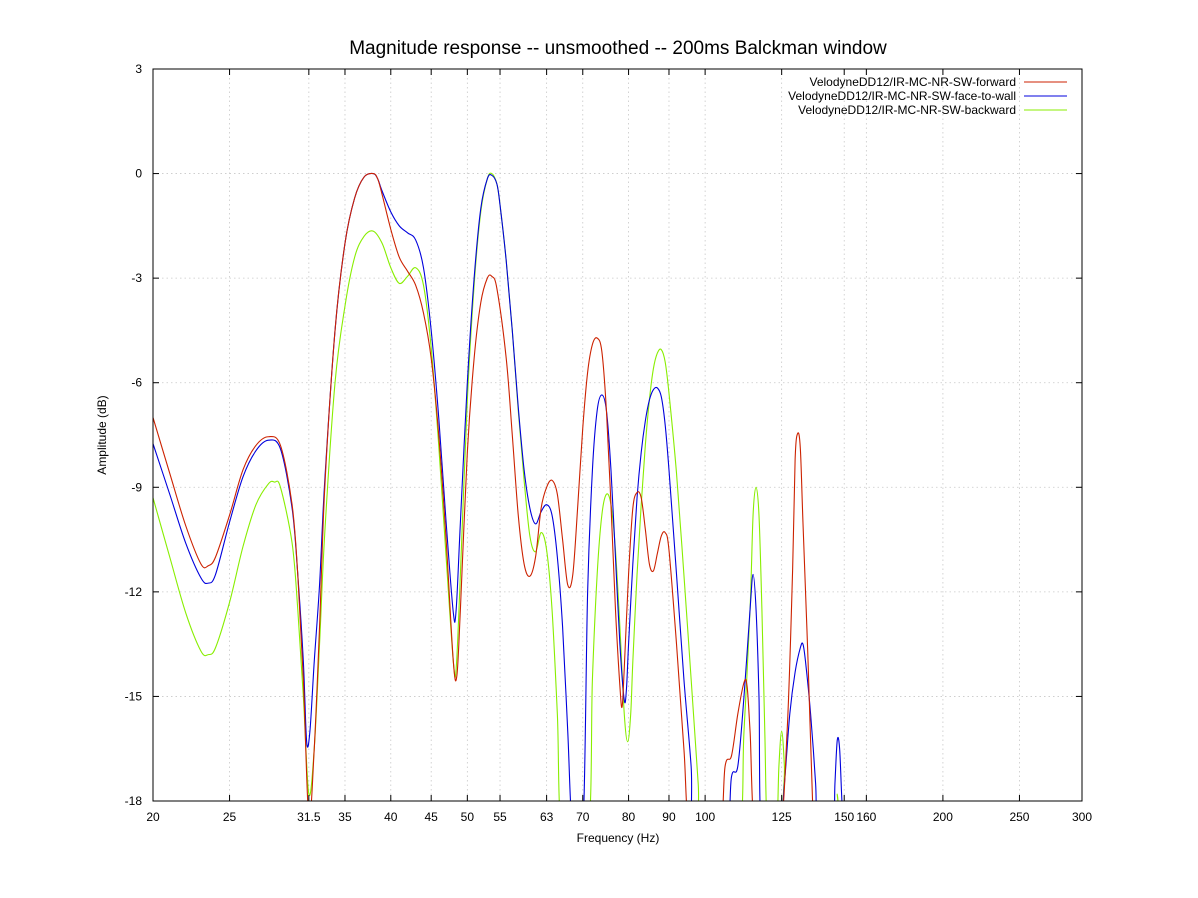 The image size is (1198, 898). What do you see at coordinates (902, 96) in the screenshot?
I see `legend-entry-face-to-wall-label: VelodyneDD12/IR-MC-NR-SW-face-to-wall` at bounding box center [902, 96].